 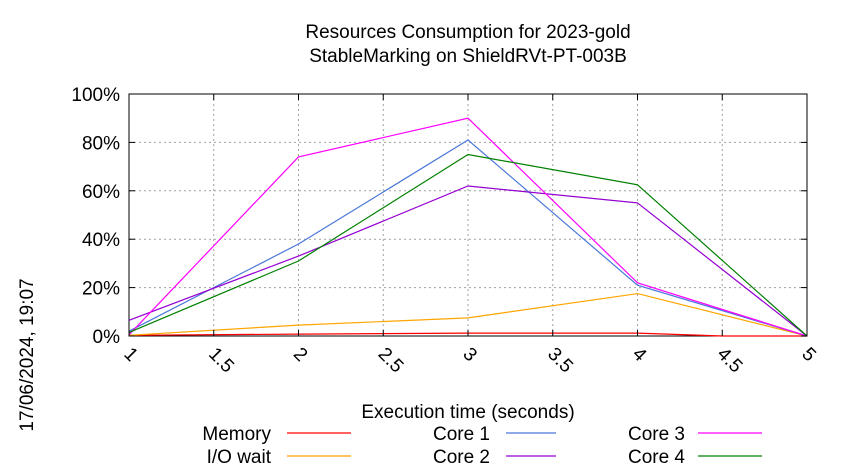 I want to click on x-tick-label: 4, so click(x=639, y=355).